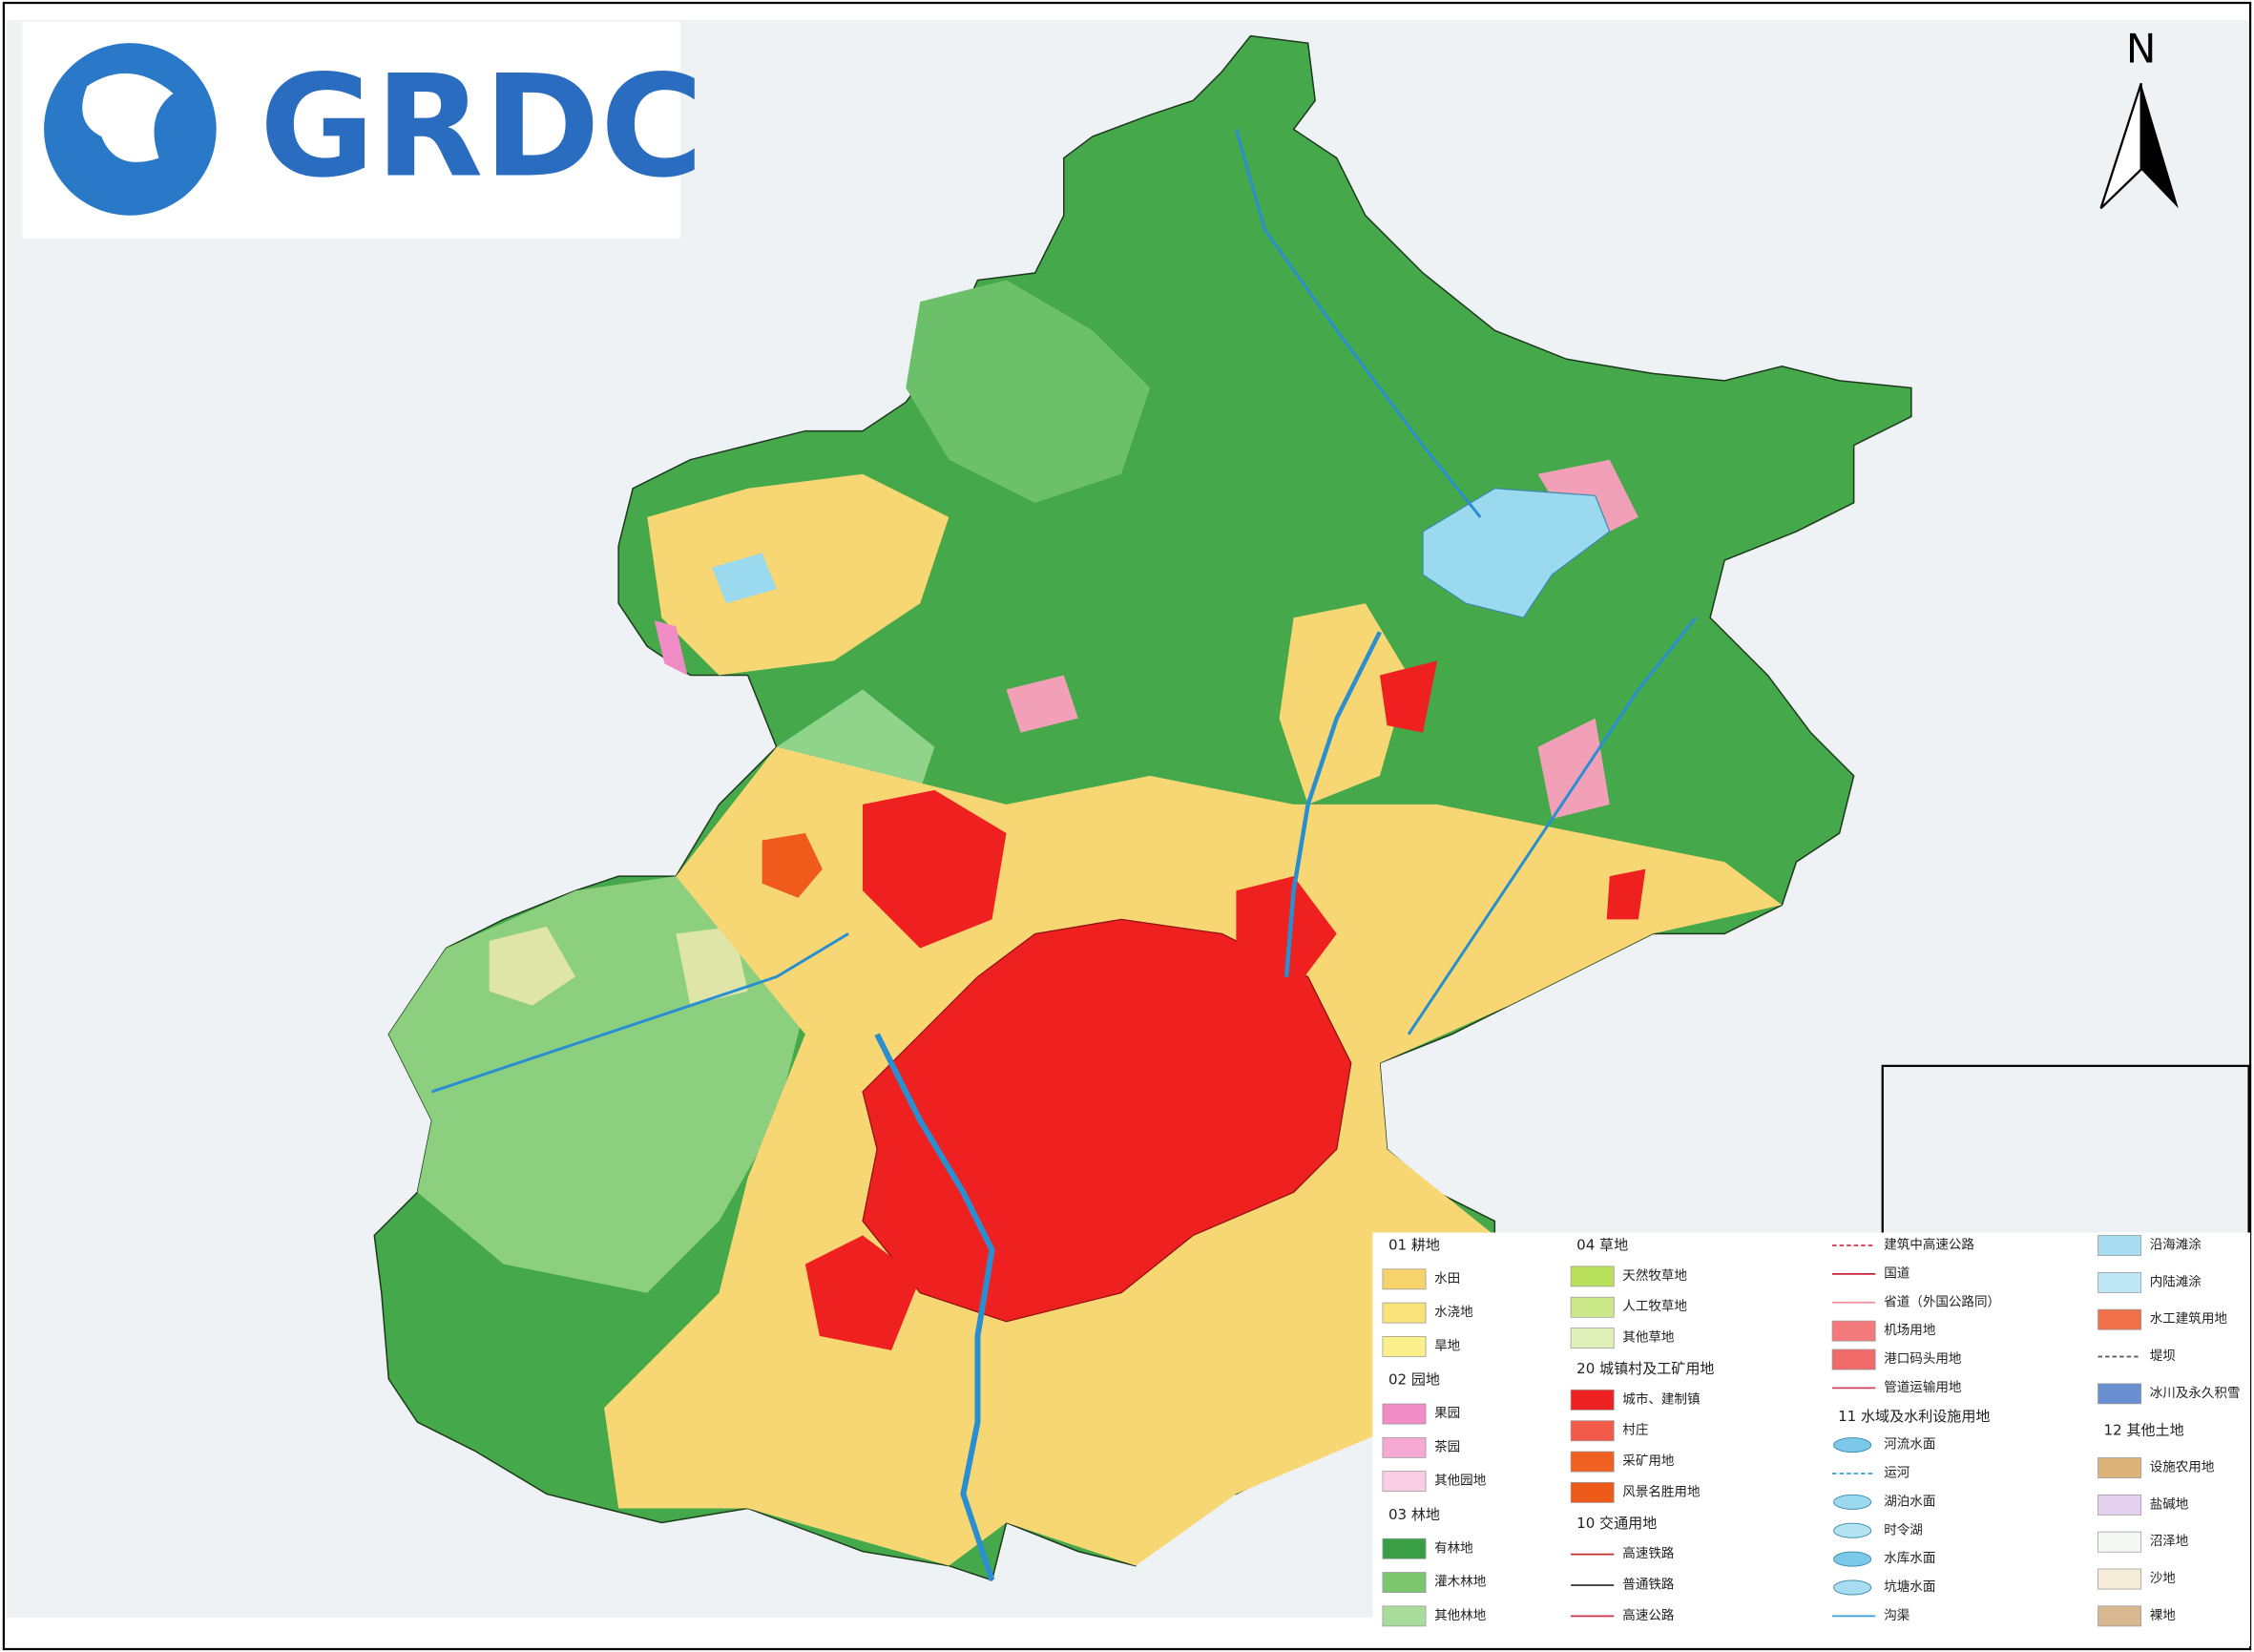 The width and height of the screenshot is (2254, 1652). Describe the element at coordinates (1909, 1501) in the screenshot. I see `legend-label: 湖泊水面` at that location.